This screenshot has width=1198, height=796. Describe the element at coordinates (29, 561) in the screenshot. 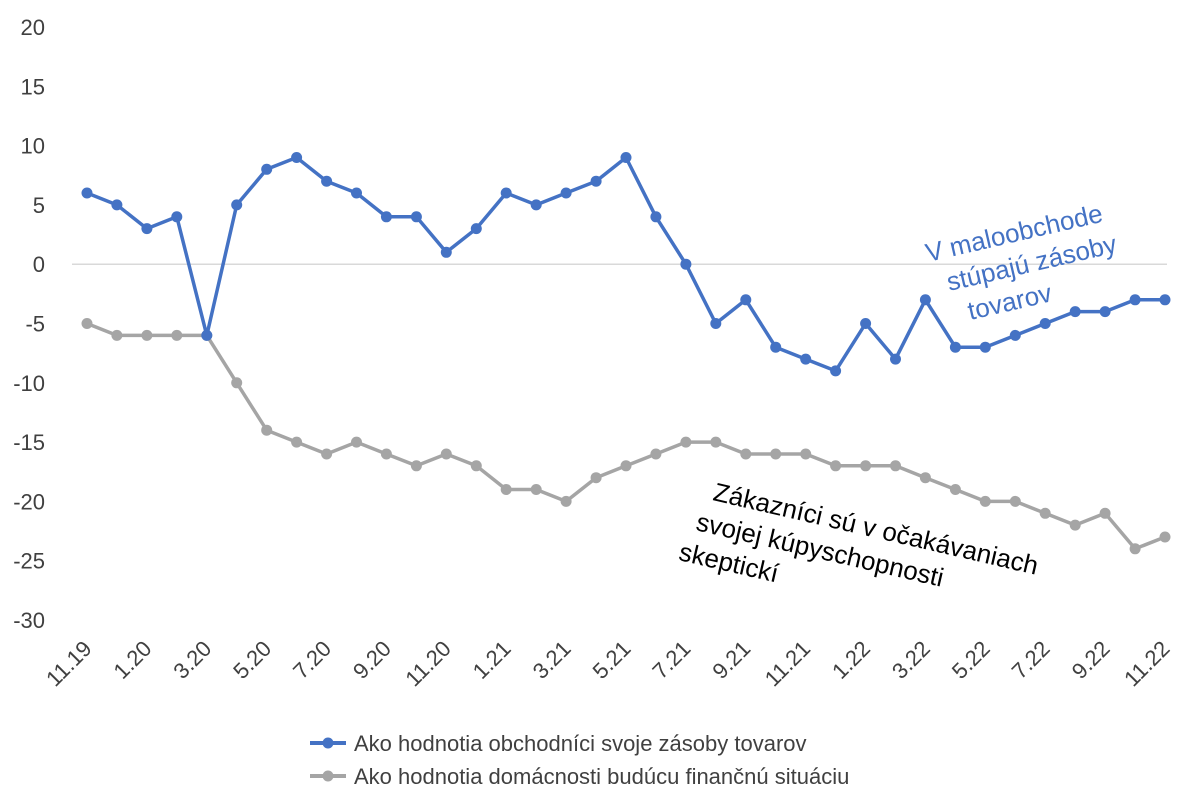

I see `y-tick-label: -25` at that location.